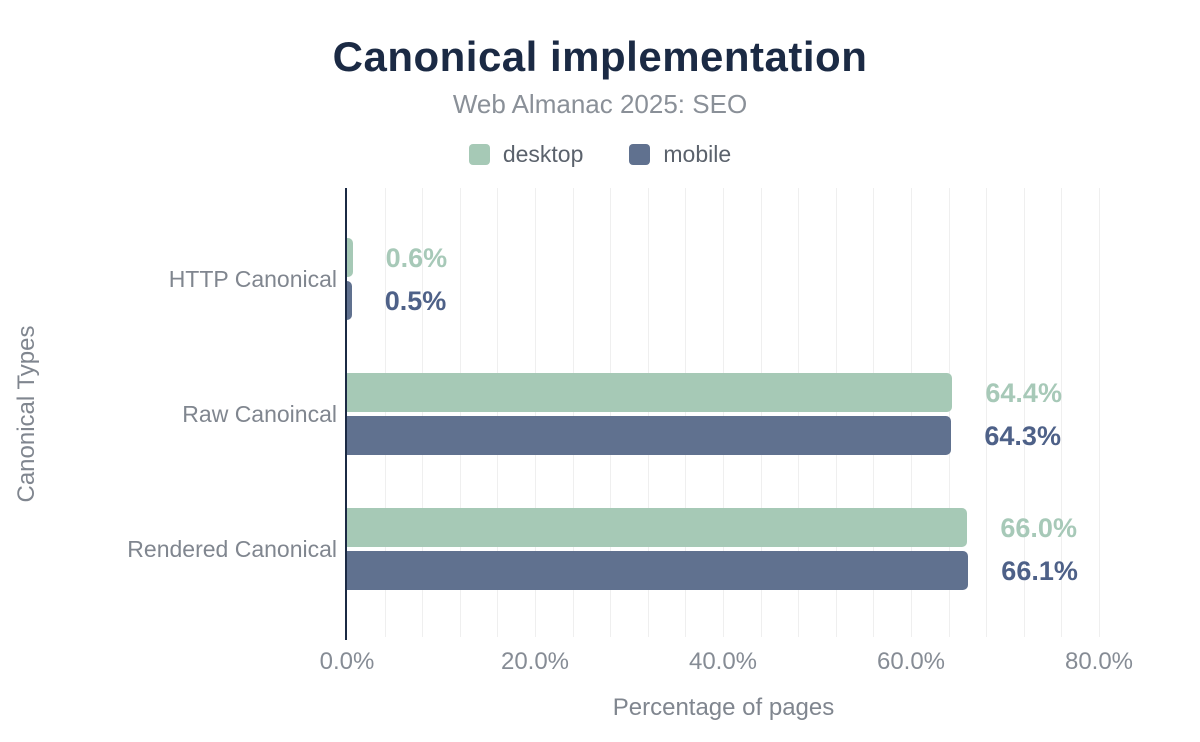  I want to click on value-label-desktop-0: 0.6%, so click(416, 257).